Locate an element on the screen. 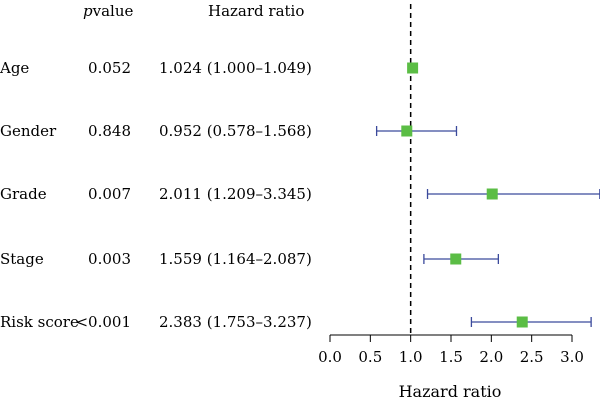 The image size is (600, 407). row-hazard-ratio-text: 1.559 (1.164–2.087) is located at coordinates (235, 259).